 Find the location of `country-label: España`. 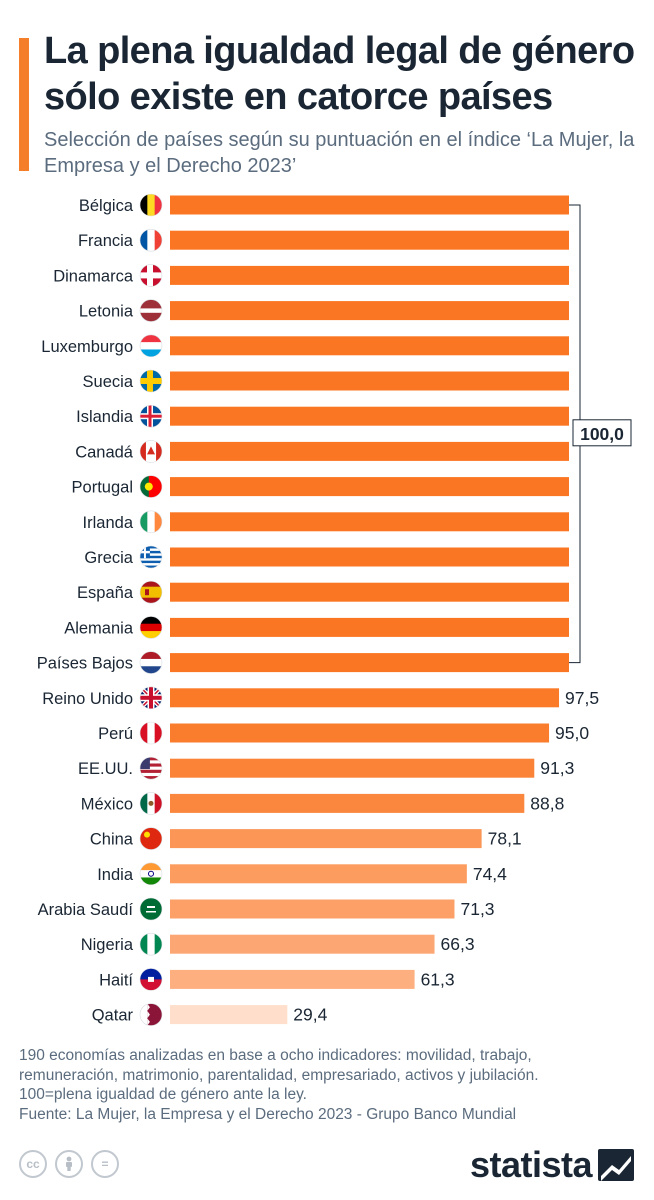

country-label: España is located at coordinates (105, 593).